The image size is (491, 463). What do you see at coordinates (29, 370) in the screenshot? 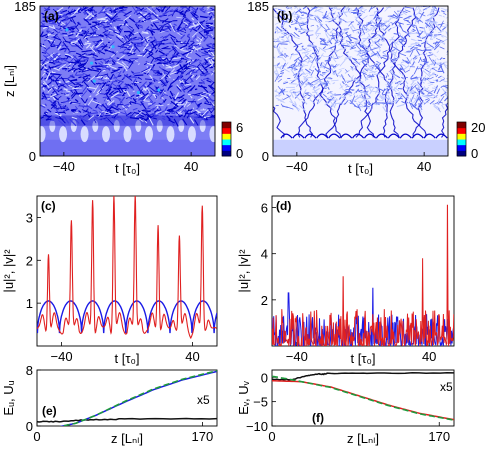
I see `y-tick-label: 8` at bounding box center [29, 370].